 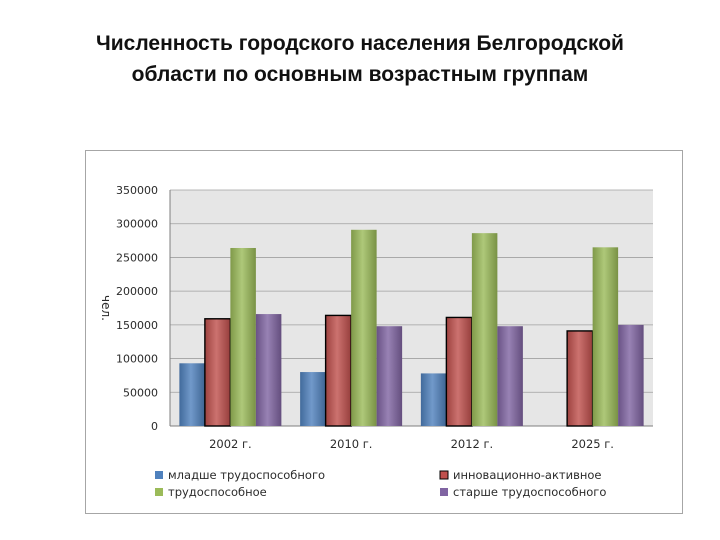 What do you see at coordinates (137, 224) in the screenshot?
I see `y-tick-label: 300000` at bounding box center [137, 224].